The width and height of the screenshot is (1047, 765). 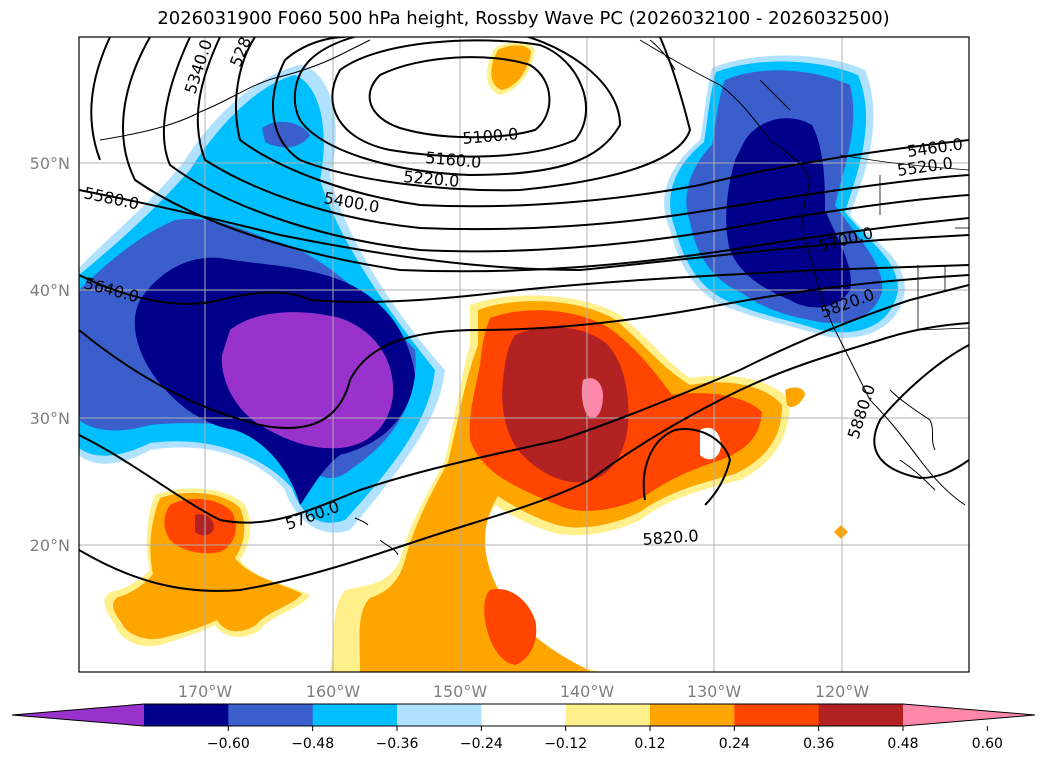 I want to click on pos-east-spot, so click(x=795, y=397).